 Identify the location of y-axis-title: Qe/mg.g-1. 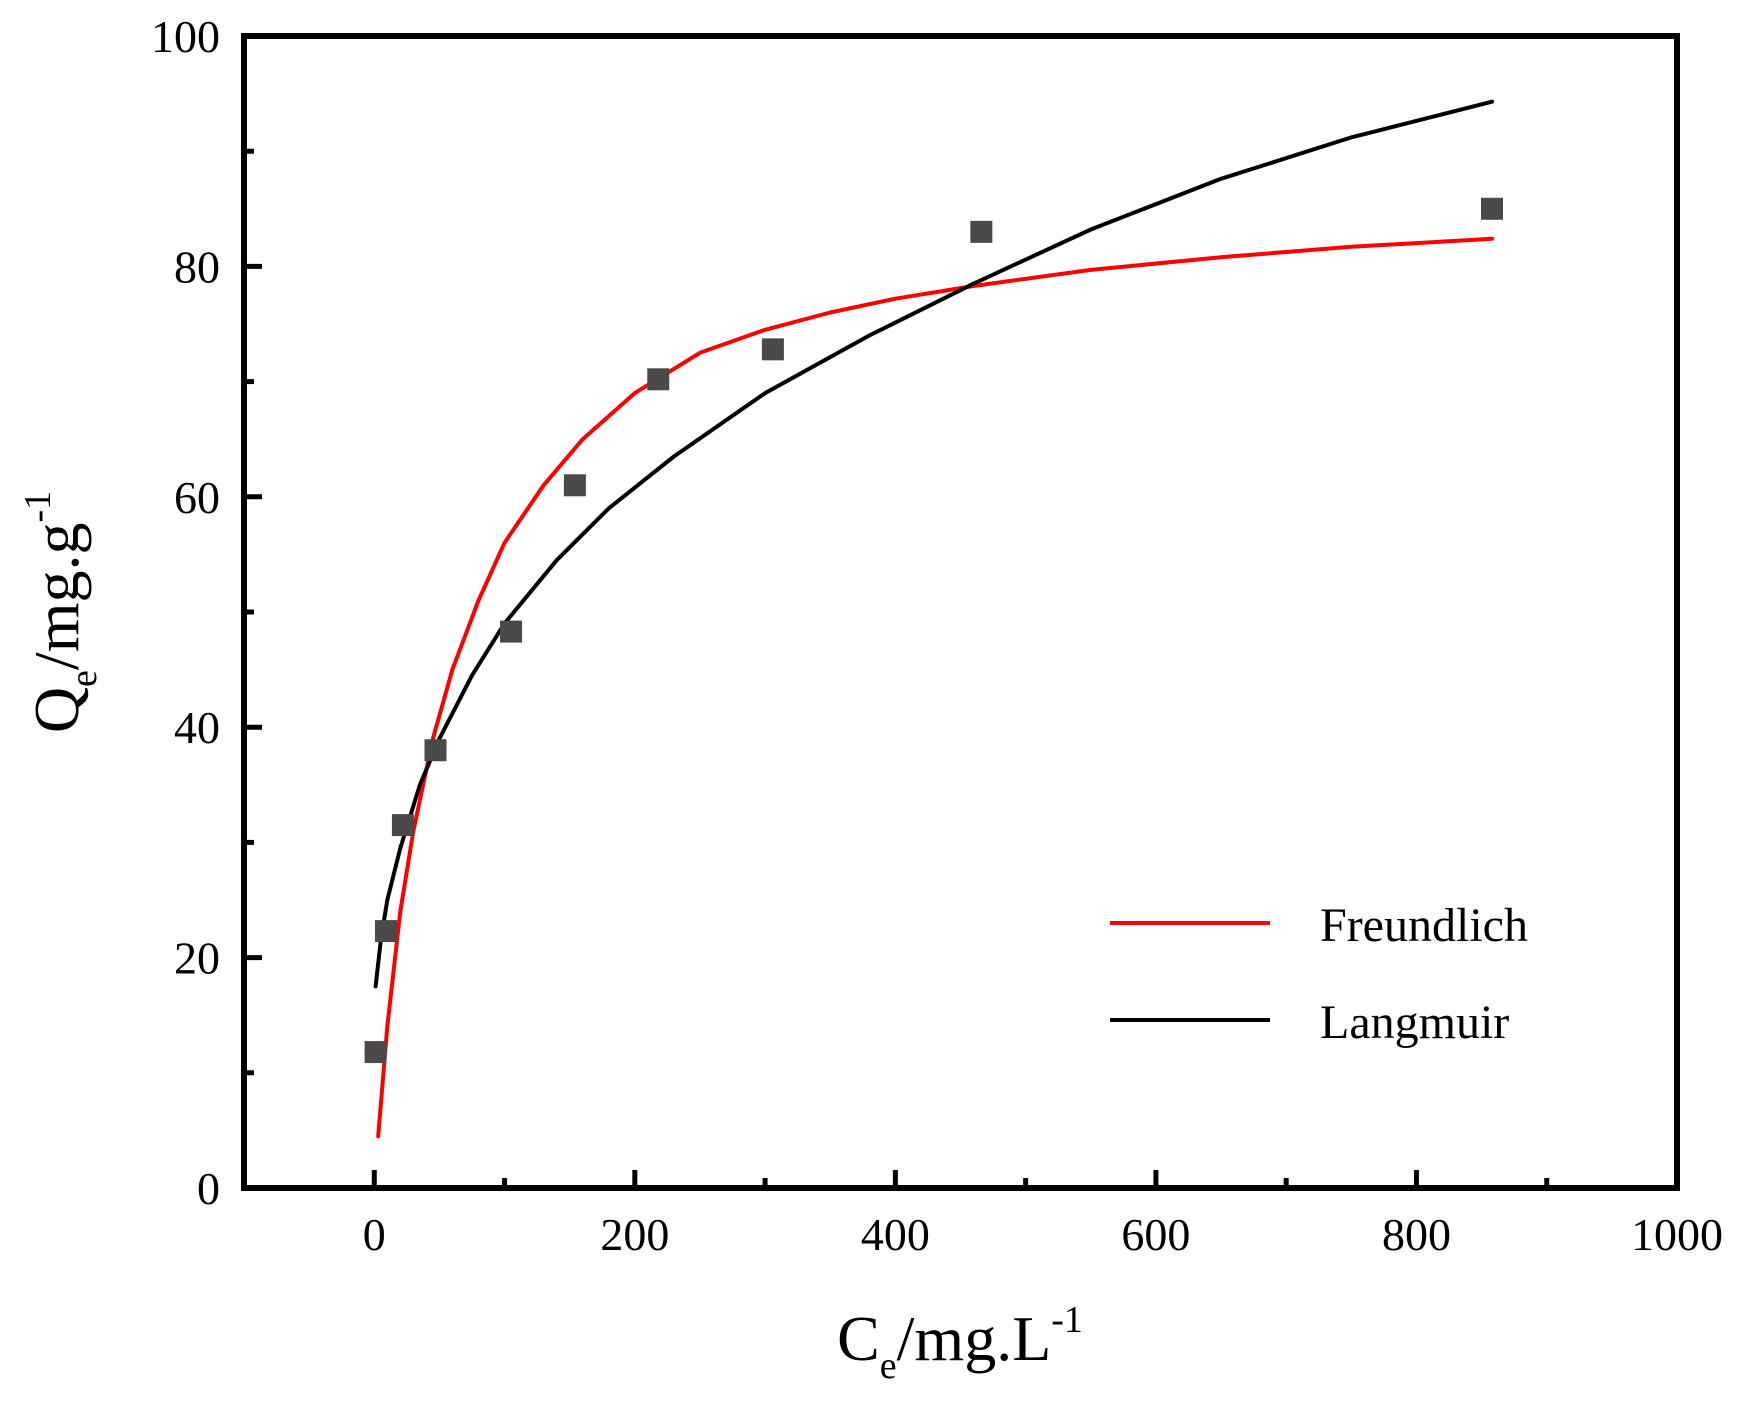
(61, 612).